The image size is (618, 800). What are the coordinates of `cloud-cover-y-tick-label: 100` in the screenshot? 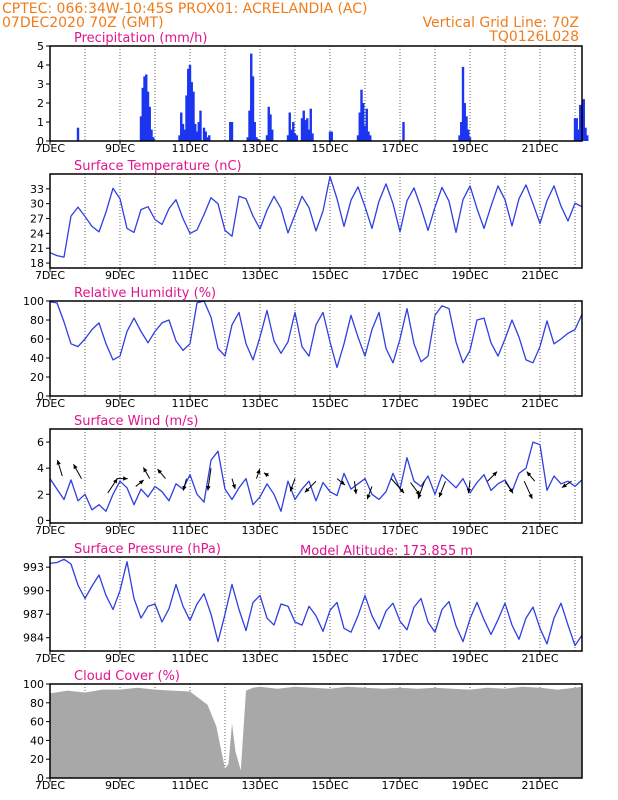 It's located at (33, 684).